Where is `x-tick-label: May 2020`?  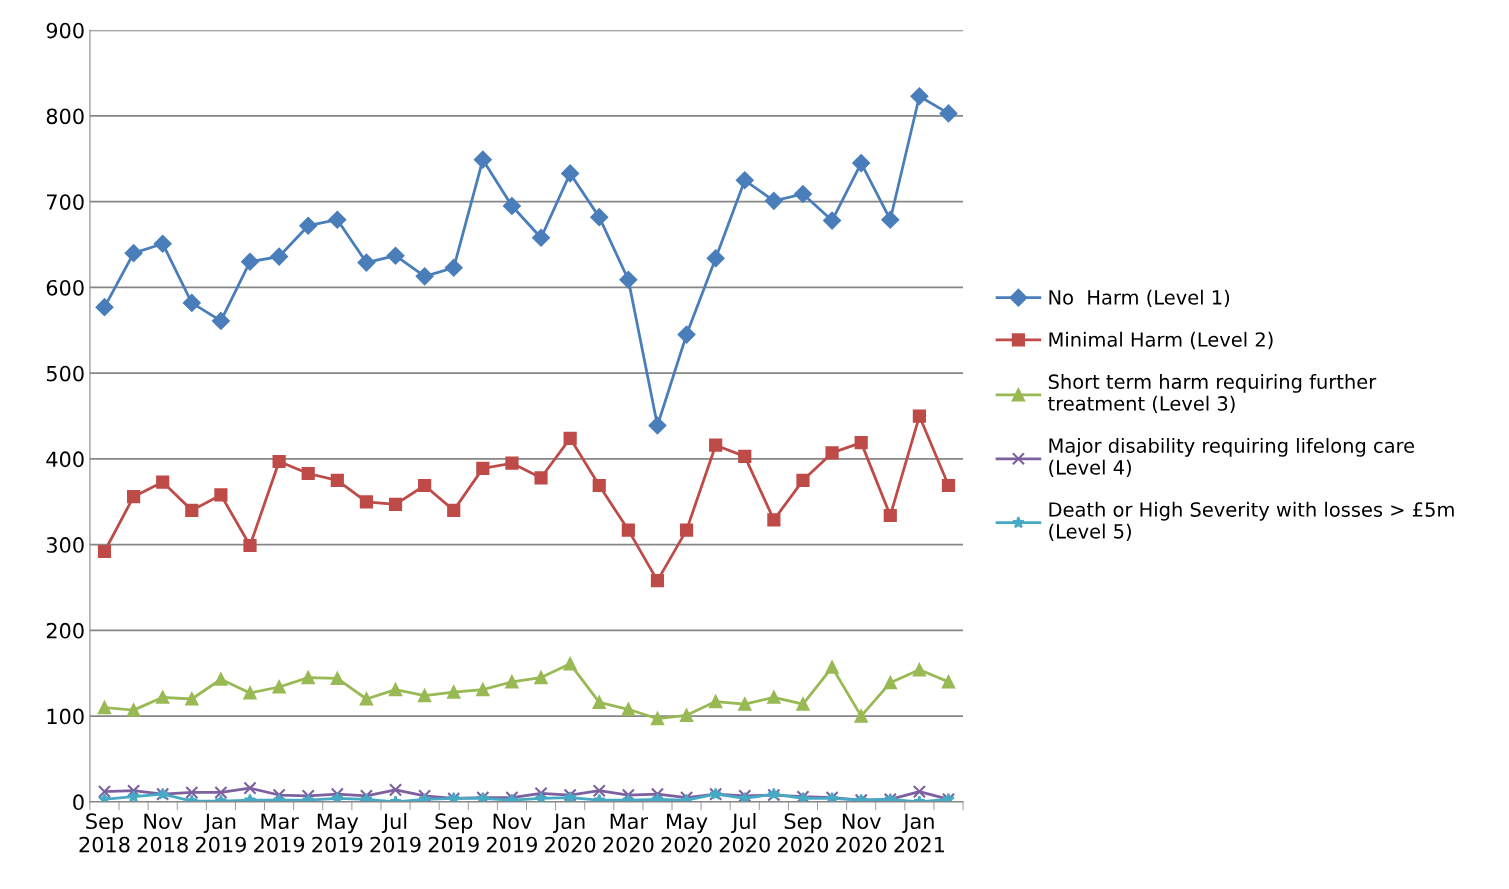
x-tick-label: May 2020 is located at coordinates (686, 833).